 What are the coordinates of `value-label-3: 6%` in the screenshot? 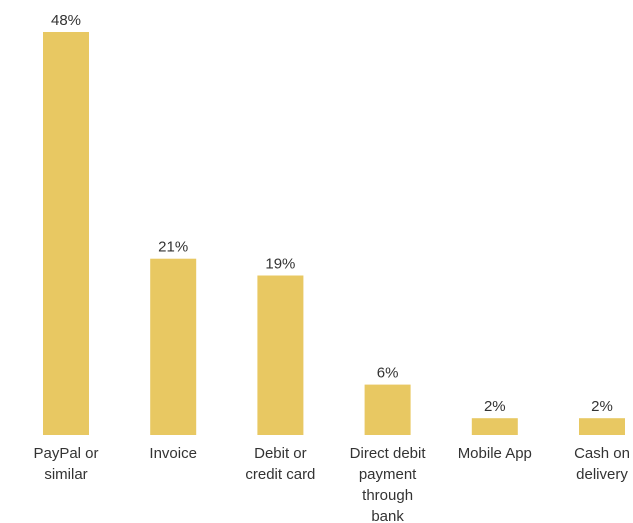 It's located at (388, 373).